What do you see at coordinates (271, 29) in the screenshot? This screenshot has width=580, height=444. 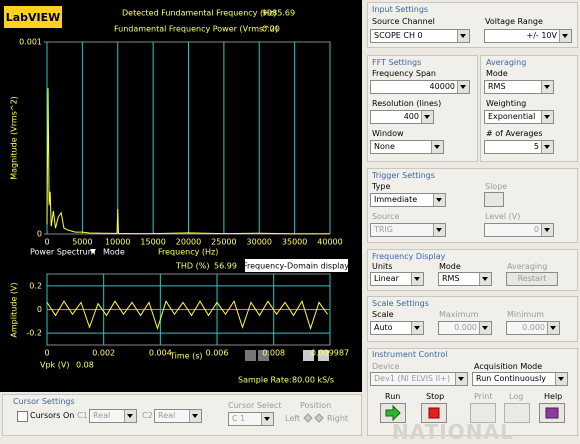 I see `fundamental-power: 0.00` at bounding box center [271, 29].